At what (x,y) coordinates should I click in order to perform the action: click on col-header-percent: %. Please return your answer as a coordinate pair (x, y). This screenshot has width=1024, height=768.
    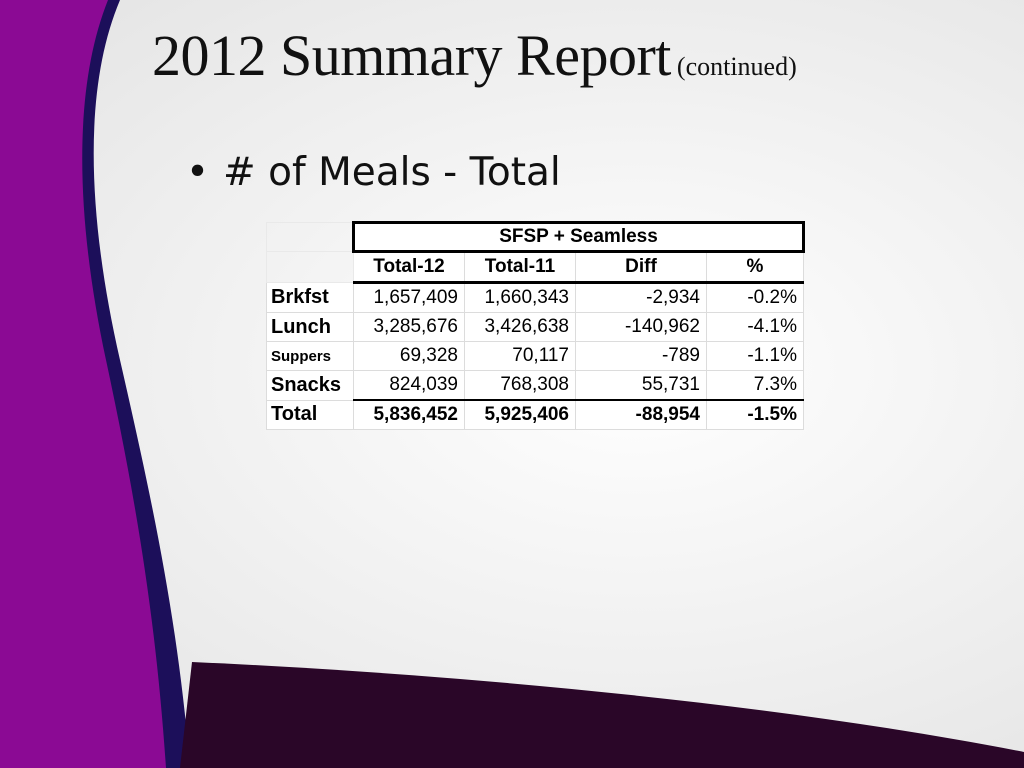
    Looking at the image, I should click on (755, 267).